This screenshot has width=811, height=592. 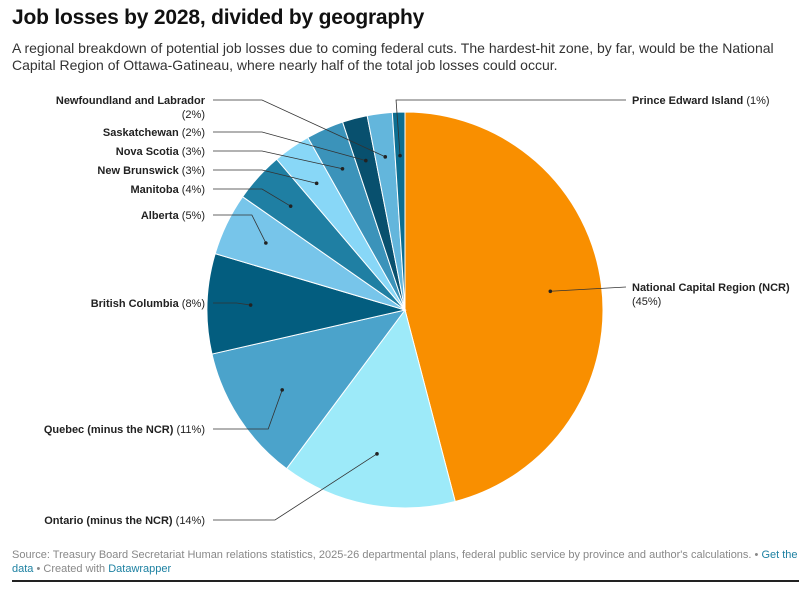 What do you see at coordinates (248, 409) in the screenshot?
I see `leader-line-quebec-minus-the-ncr` at bounding box center [248, 409].